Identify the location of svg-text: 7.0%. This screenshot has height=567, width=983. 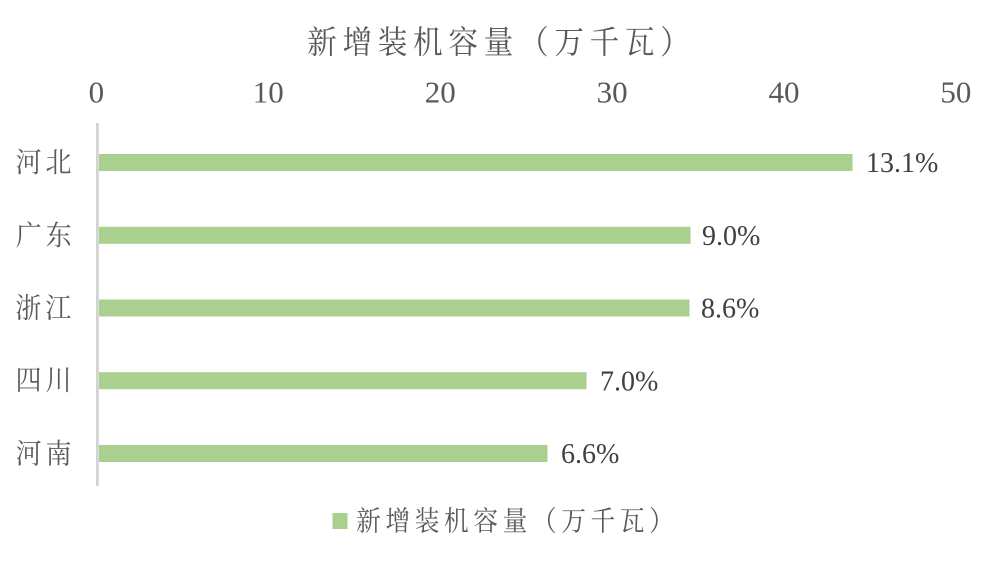
(629, 382).